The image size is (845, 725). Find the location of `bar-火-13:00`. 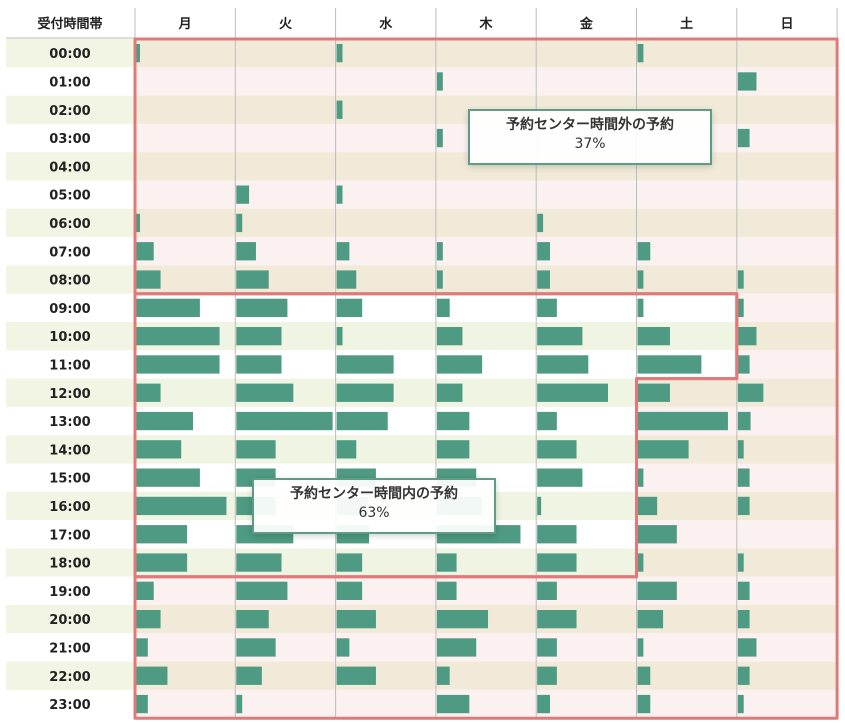

bar-火-13:00 is located at coordinates (284, 421).